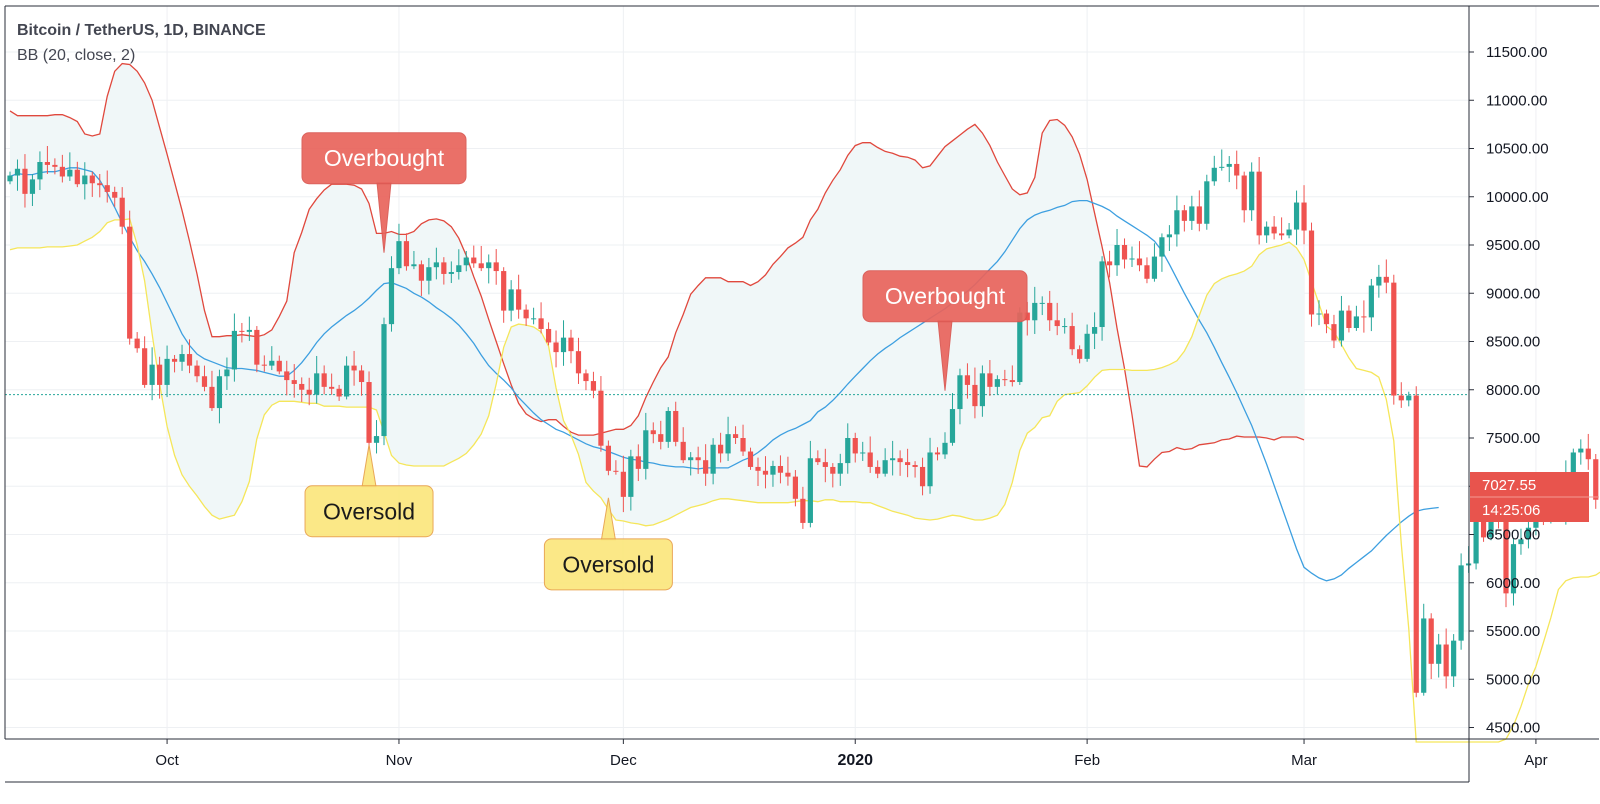  What do you see at coordinates (1513, 245) in the screenshot?
I see `y-tick-label: 9500.00` at bounding box center [1513, 245].